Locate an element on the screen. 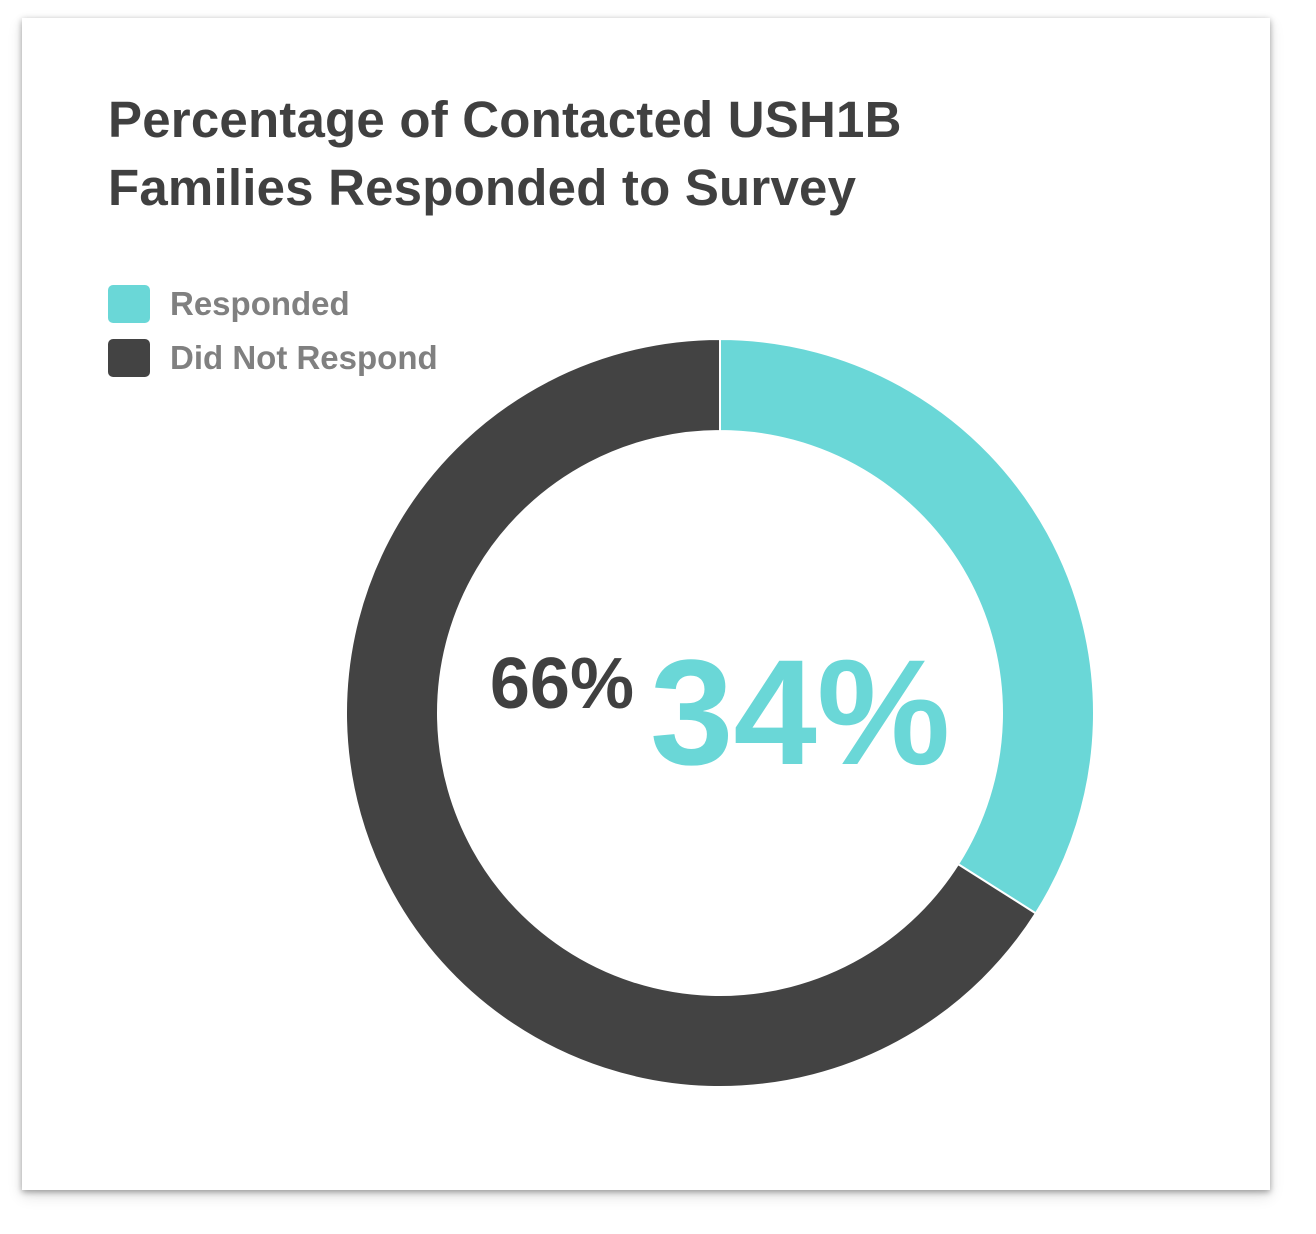  chart-legend: Responded Did Not Respond is located at coordinates (273, 338).